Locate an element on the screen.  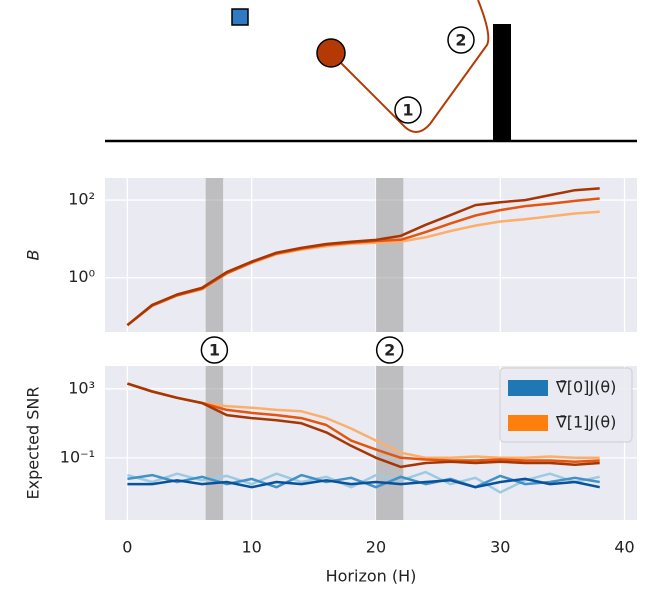
y-axis-label: Expected SNR is located at coordinates (33, 443).